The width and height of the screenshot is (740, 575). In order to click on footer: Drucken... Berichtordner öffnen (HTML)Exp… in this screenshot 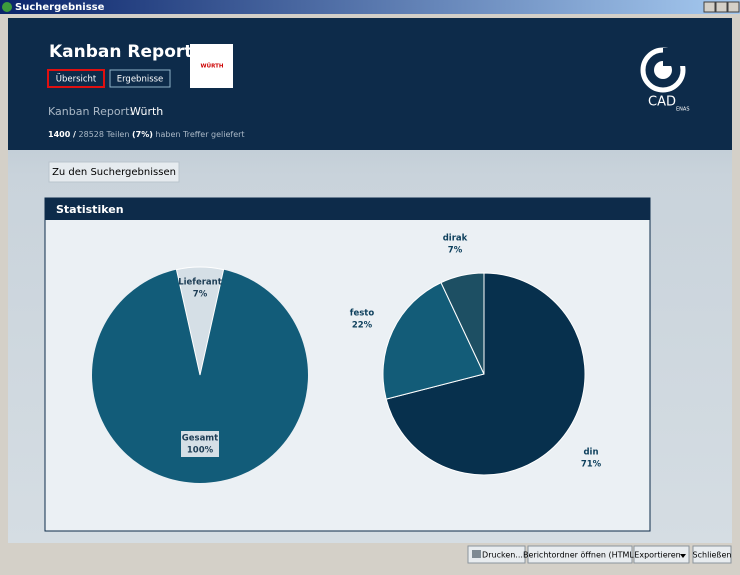, I will do `click(599, 554)`.